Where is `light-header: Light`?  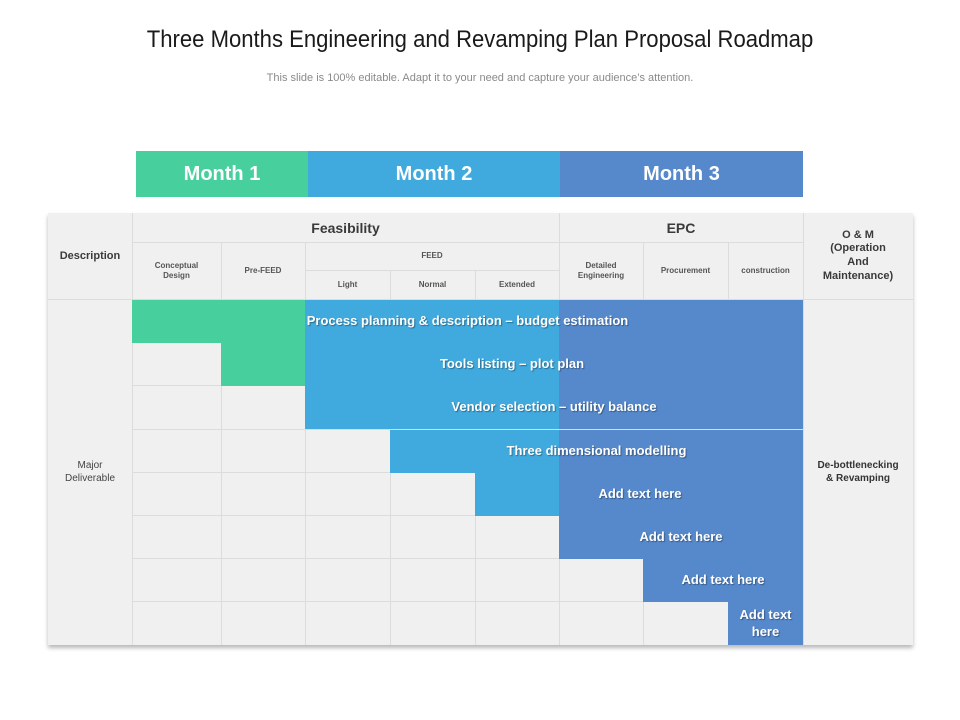 light-header: Light is located at coordinates (347, 284).